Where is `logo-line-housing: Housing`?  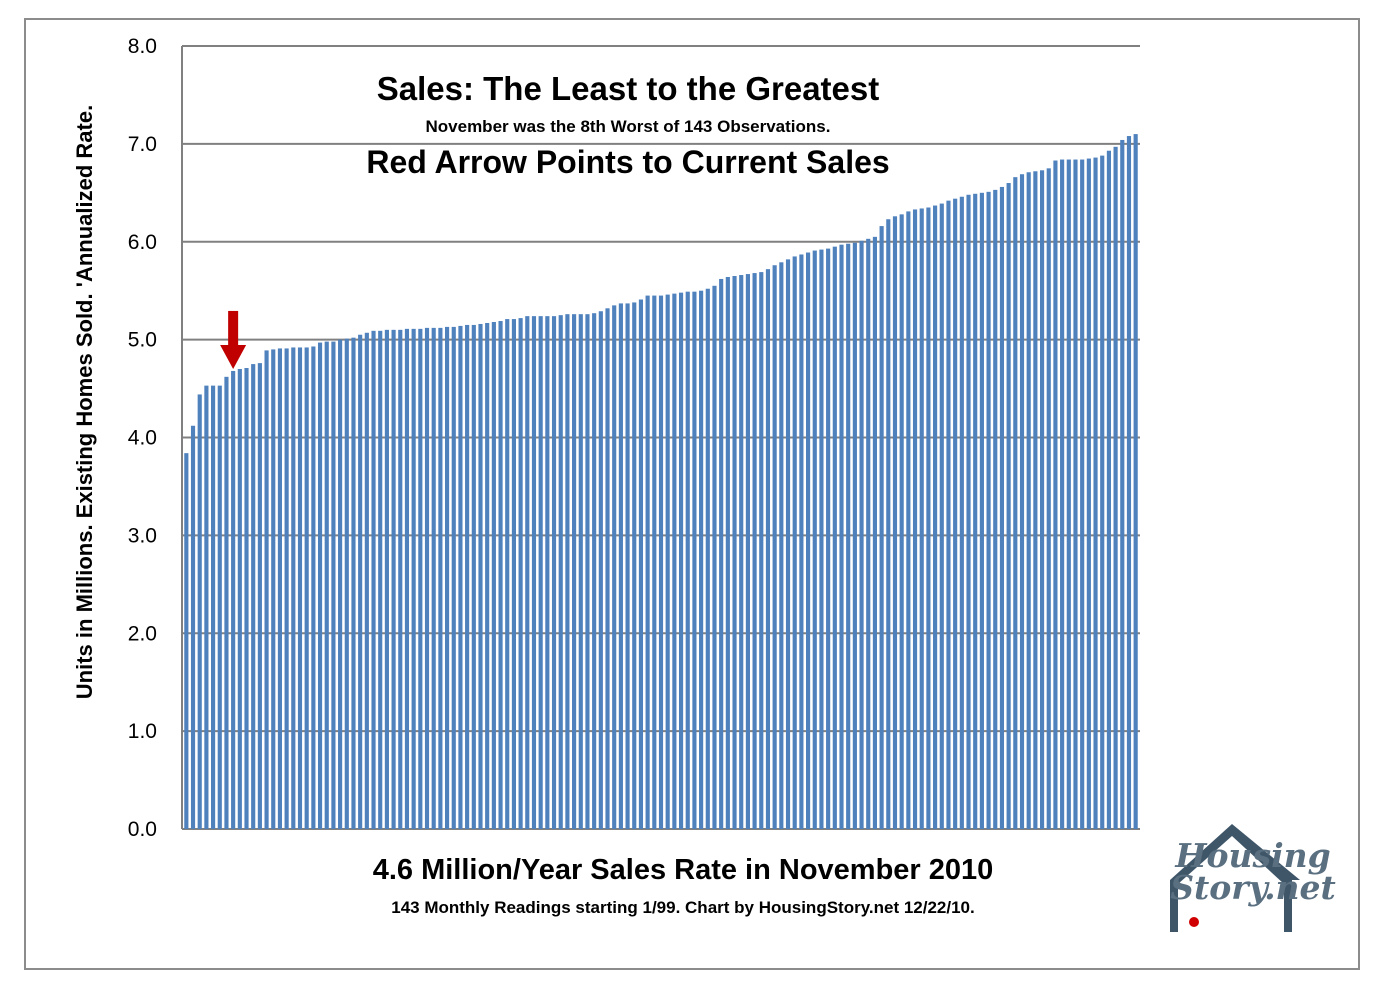
logo-line-housing: Housing is located at coordinates (1253, 855).